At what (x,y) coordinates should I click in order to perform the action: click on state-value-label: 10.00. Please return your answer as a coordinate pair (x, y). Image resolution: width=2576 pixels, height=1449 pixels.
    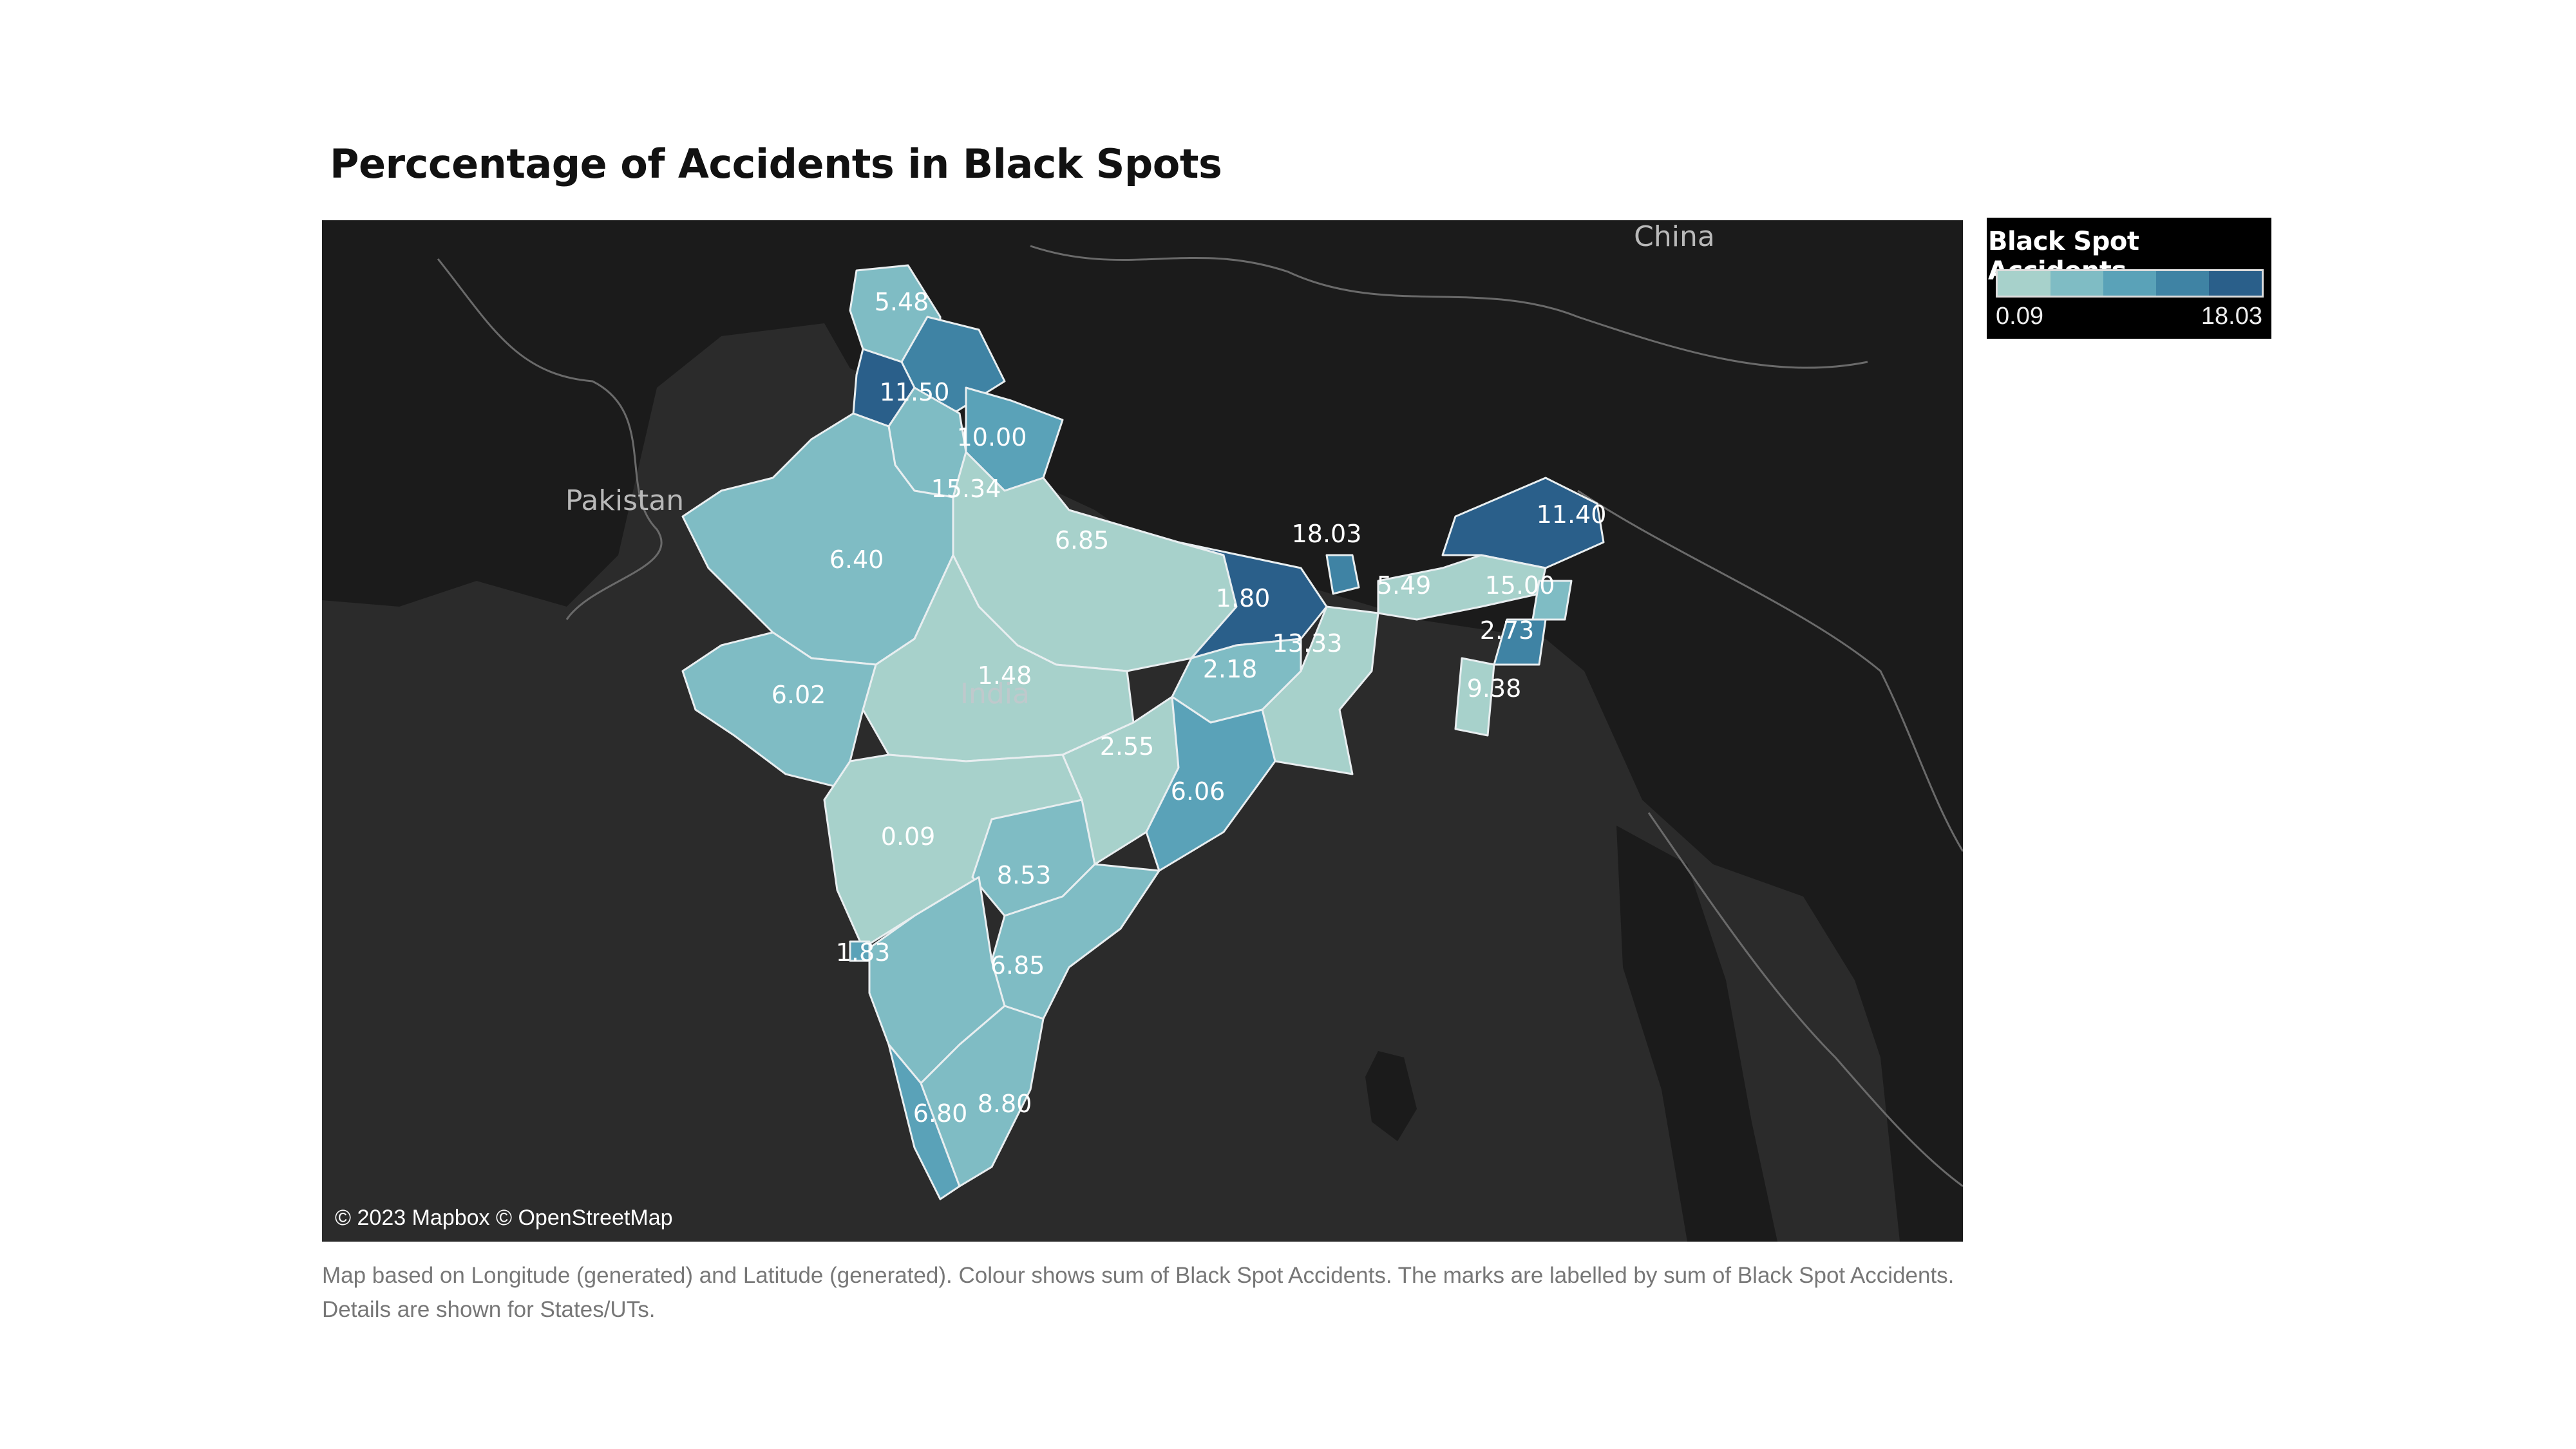
    Looking at the image, I should click on (992, 437).